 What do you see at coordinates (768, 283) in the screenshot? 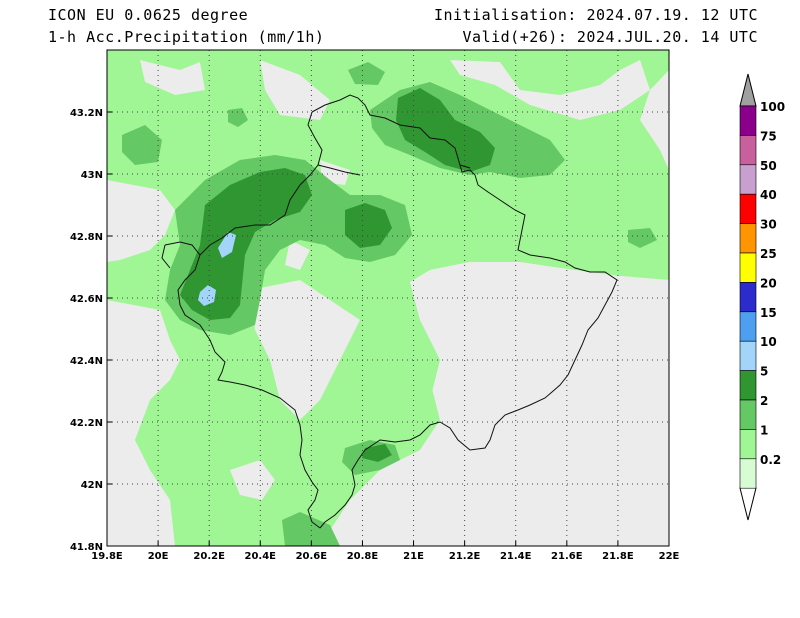
I see `colorbar-label: 20` at bounding box center [768, 283].